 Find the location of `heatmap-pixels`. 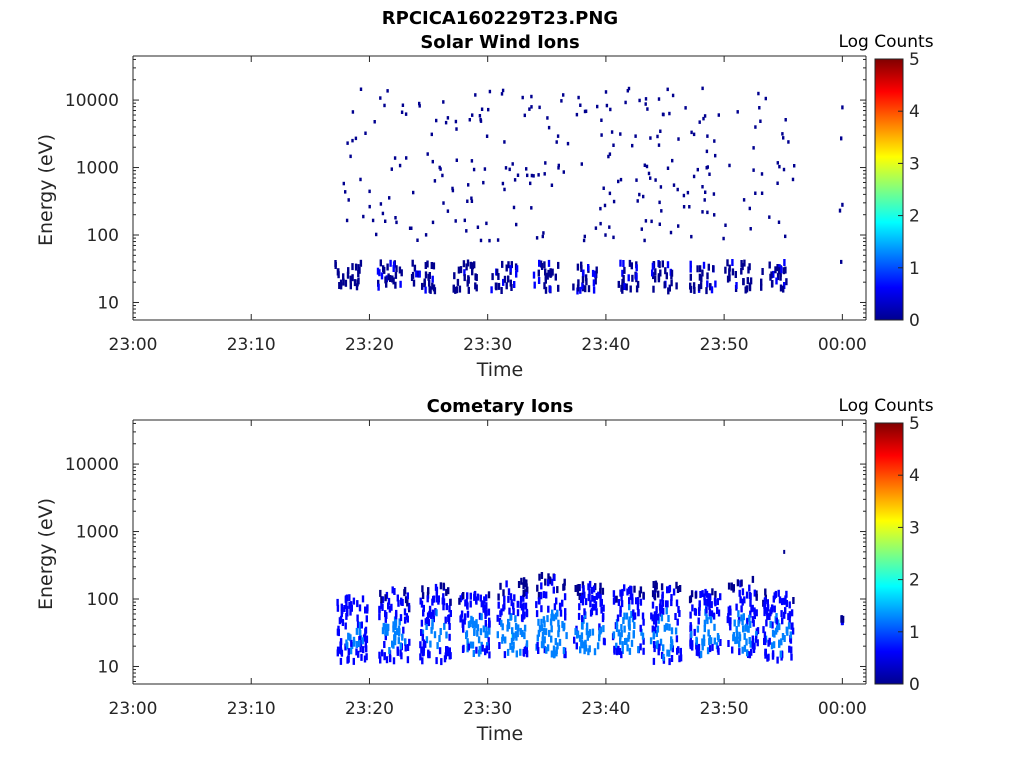

heatmap-pixels is located at coordinates (590, 607).